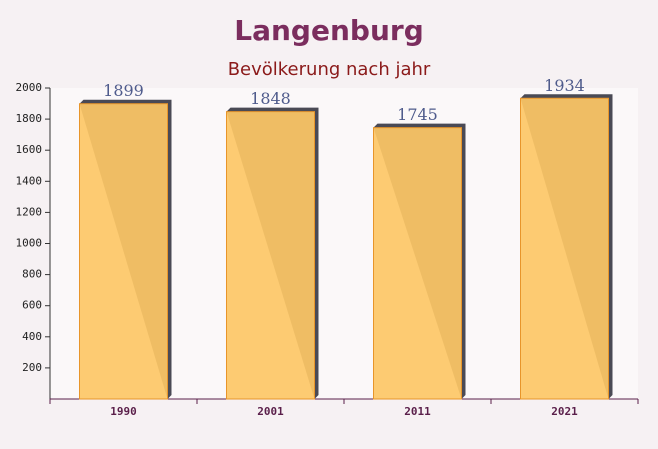  What do you see at coordinates (329, 69) in the screenshot?
I see `chart-subtitle: Bevölkerung nach jahr` at bounding box center [329, 69].